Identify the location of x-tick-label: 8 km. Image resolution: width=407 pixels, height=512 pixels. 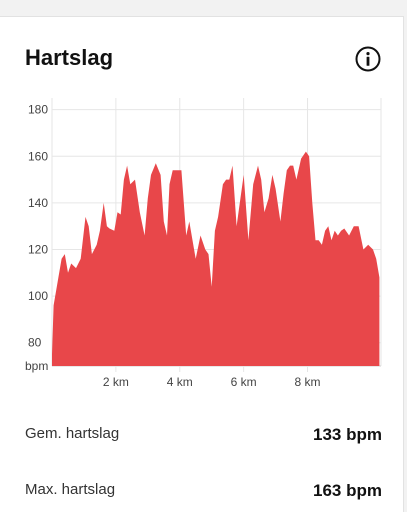
(308, 382).